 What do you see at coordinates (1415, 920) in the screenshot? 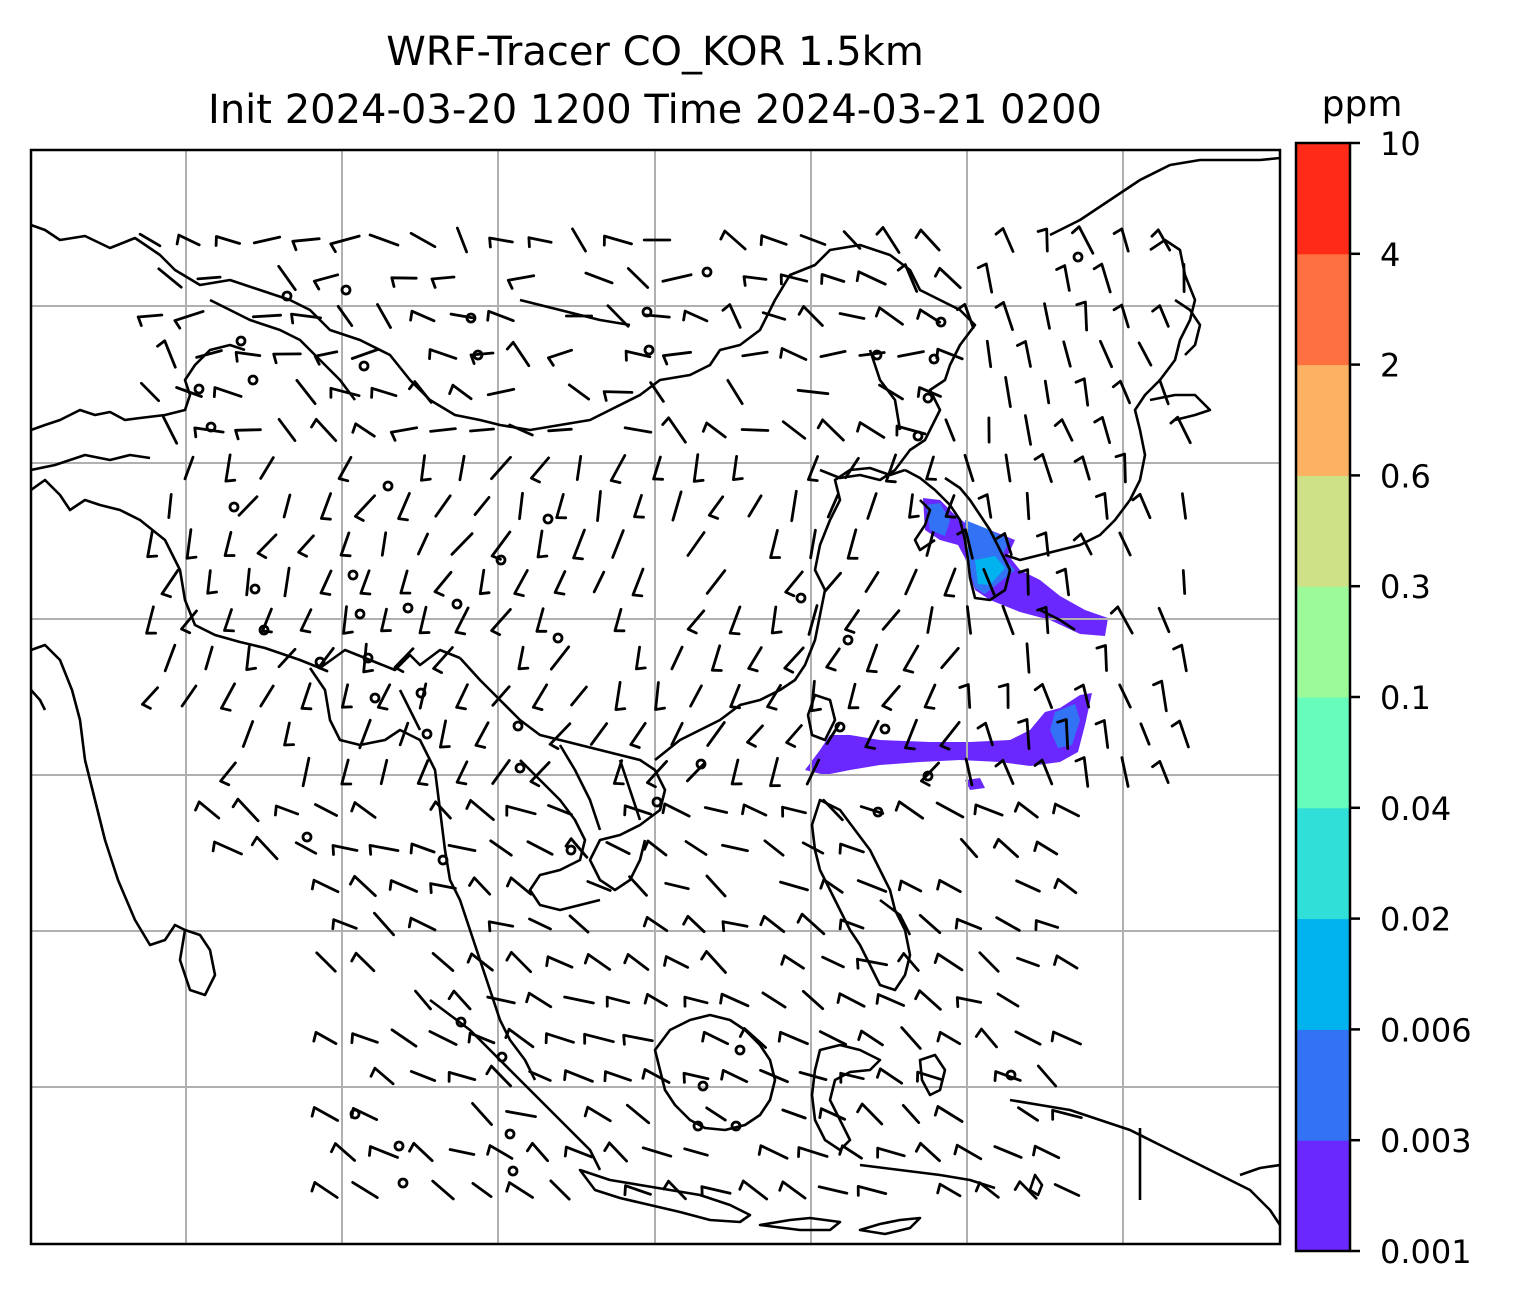
I see `colorbar-tick-label: 0.02` at bounding box center [1415, 920].